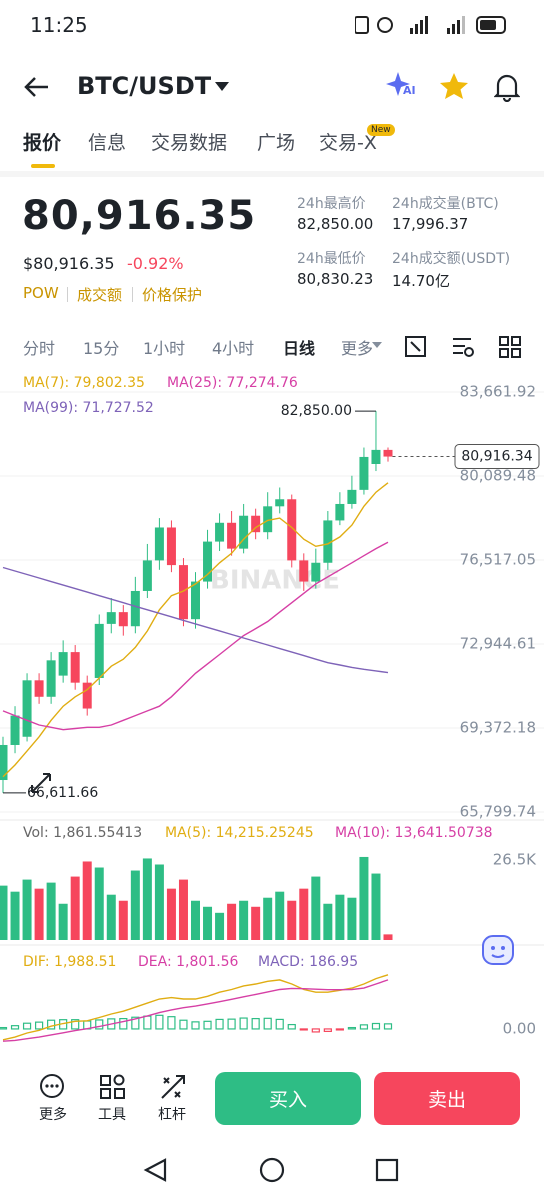 The width and height of the screenshot is (544, 1200). What do you see at coordinates (233, 348) in the screenshot?
I see `interval-tab: 4小时` at bounding box center [233, 348].